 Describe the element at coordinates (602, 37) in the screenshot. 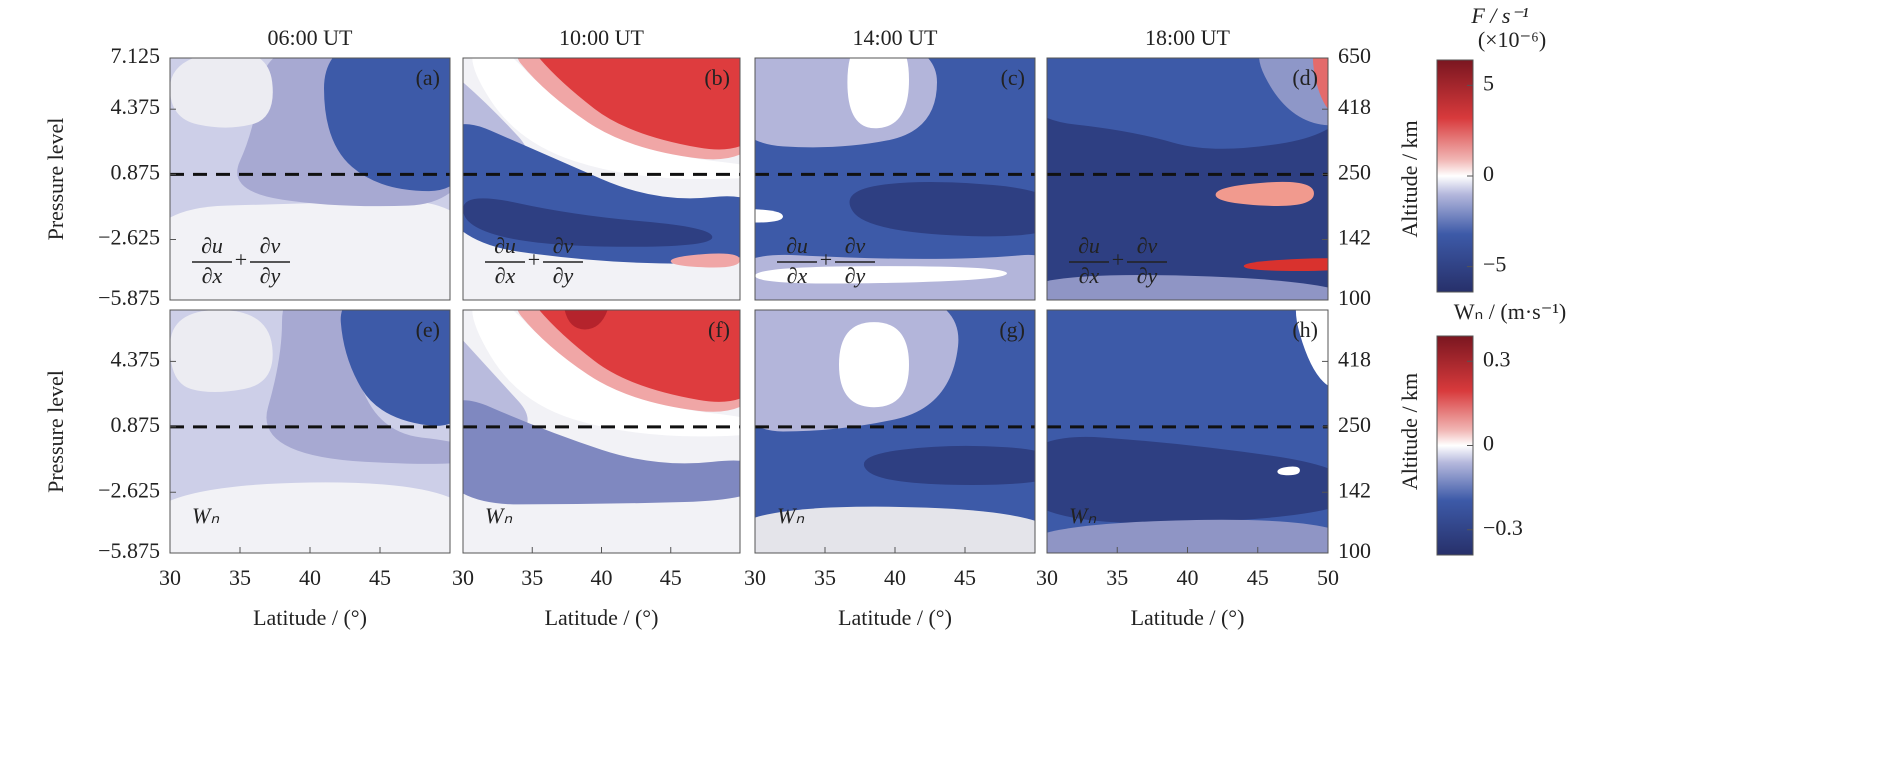

I see `column-title: 10:00 UT` at that location.